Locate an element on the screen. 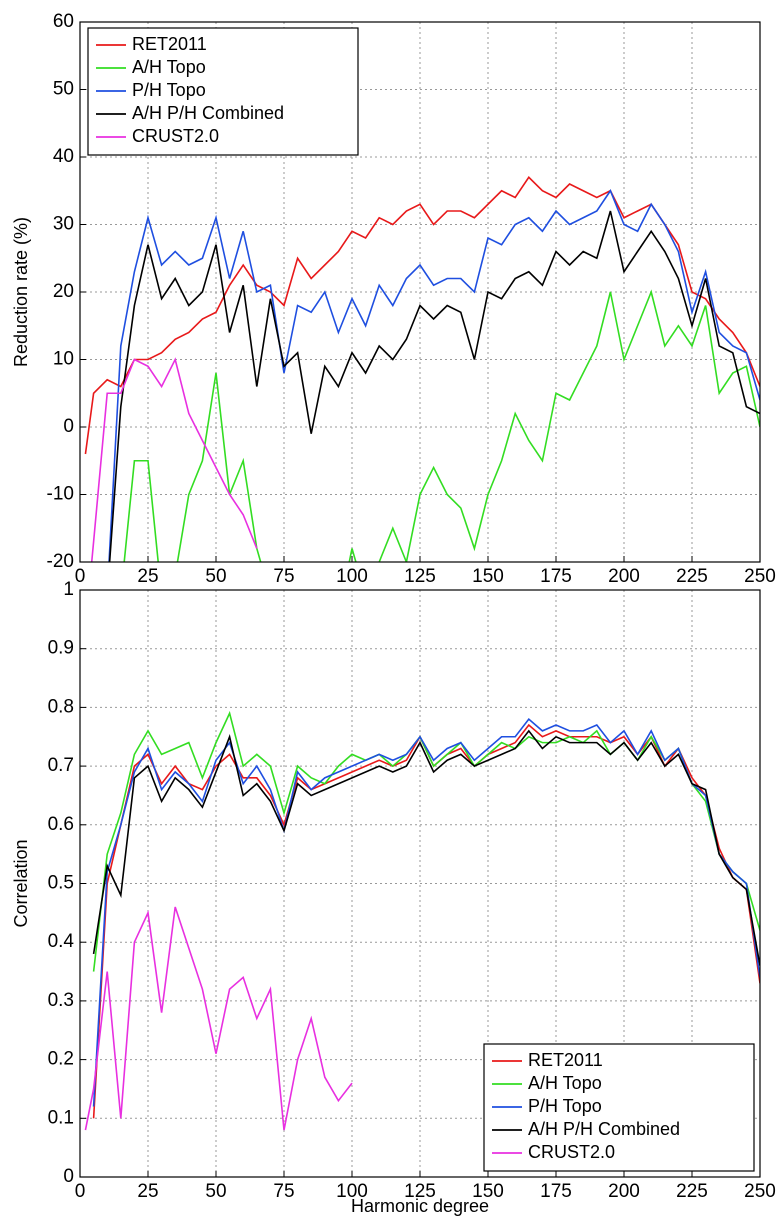  y-tick-label: 0.9 is located at coordinates (61, 648).